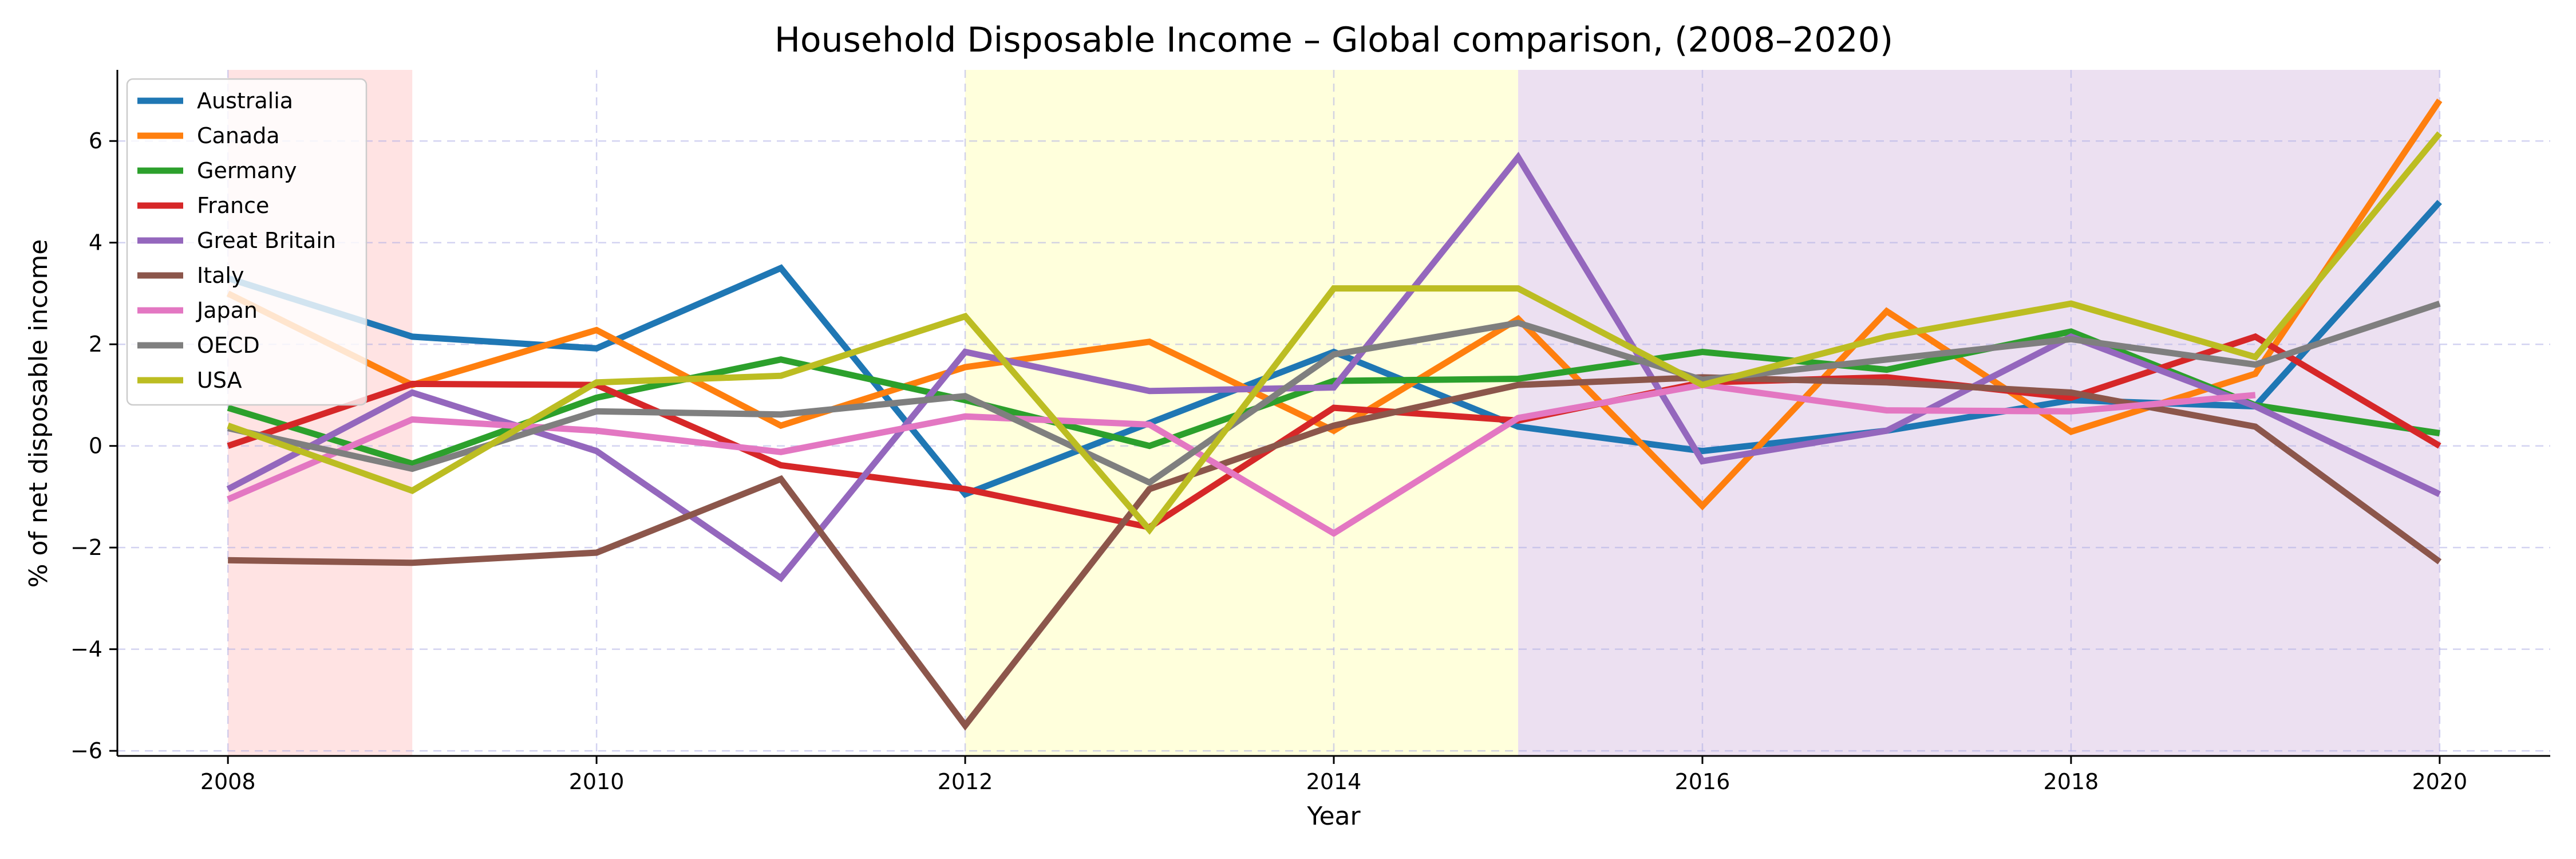 The width and height of the screenshot is (2576, 859). Describe the element at coordinates (1333, 397) in the screenshot. I see `series-line-germany` at that location.